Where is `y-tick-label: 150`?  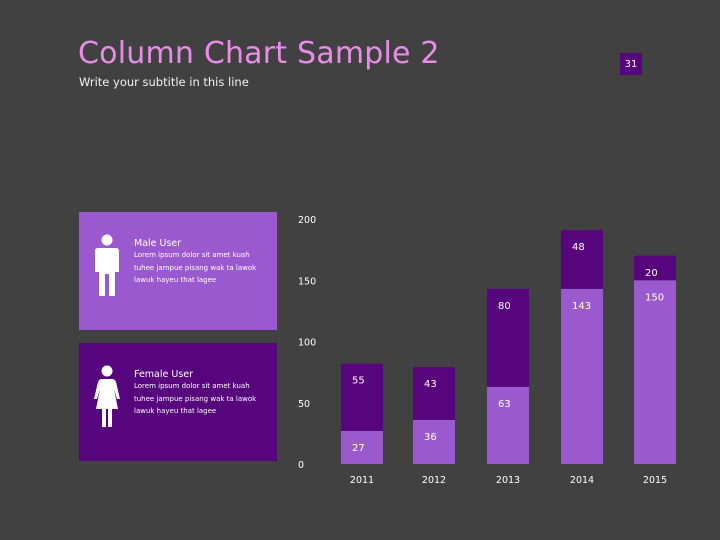 y-tick-label: 150 is located at coordinates (307, 281).